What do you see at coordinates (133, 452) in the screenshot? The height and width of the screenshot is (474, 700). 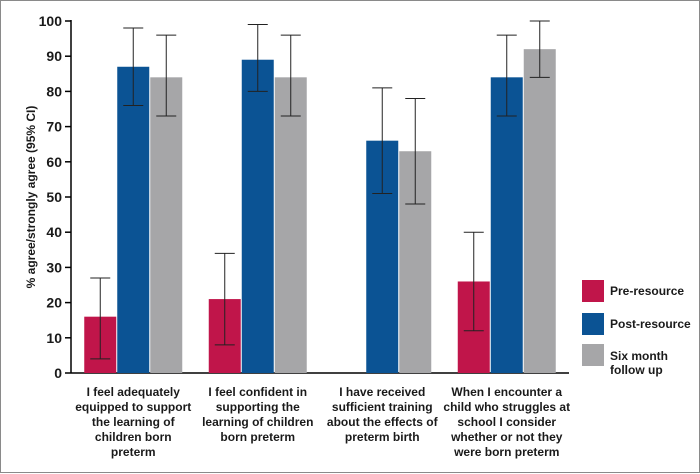 I see `category-label-line: preterm` at bounding box center [133, 452].